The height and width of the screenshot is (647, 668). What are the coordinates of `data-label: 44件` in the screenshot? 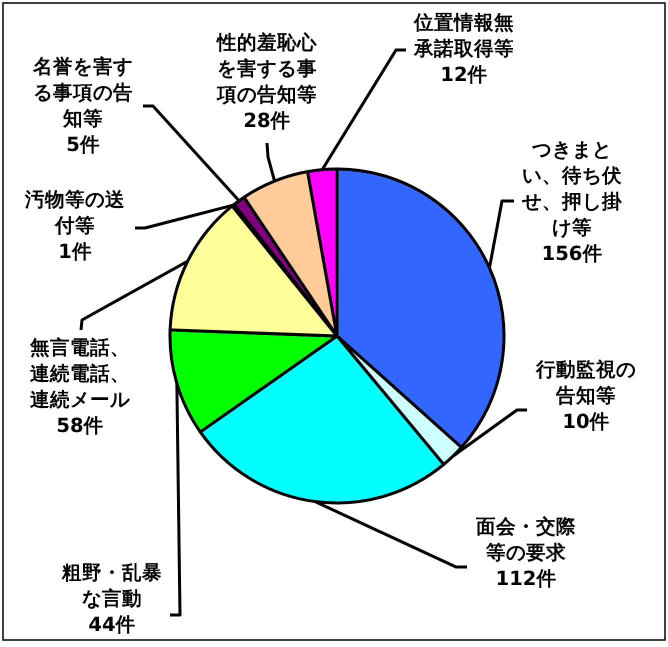 It's located at (112, 625).